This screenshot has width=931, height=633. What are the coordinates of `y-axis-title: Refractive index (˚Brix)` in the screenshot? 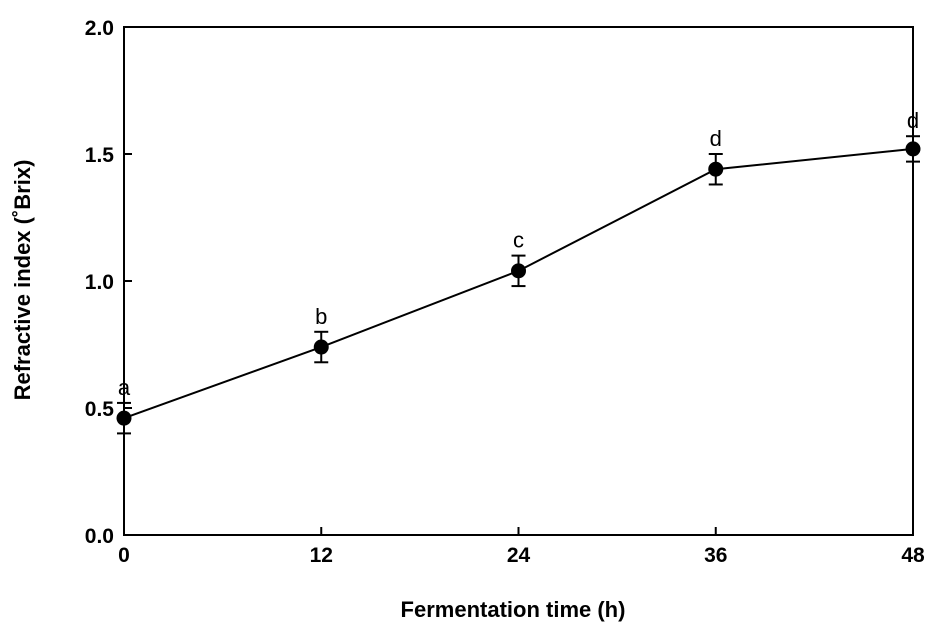 It's located at (22, 280).